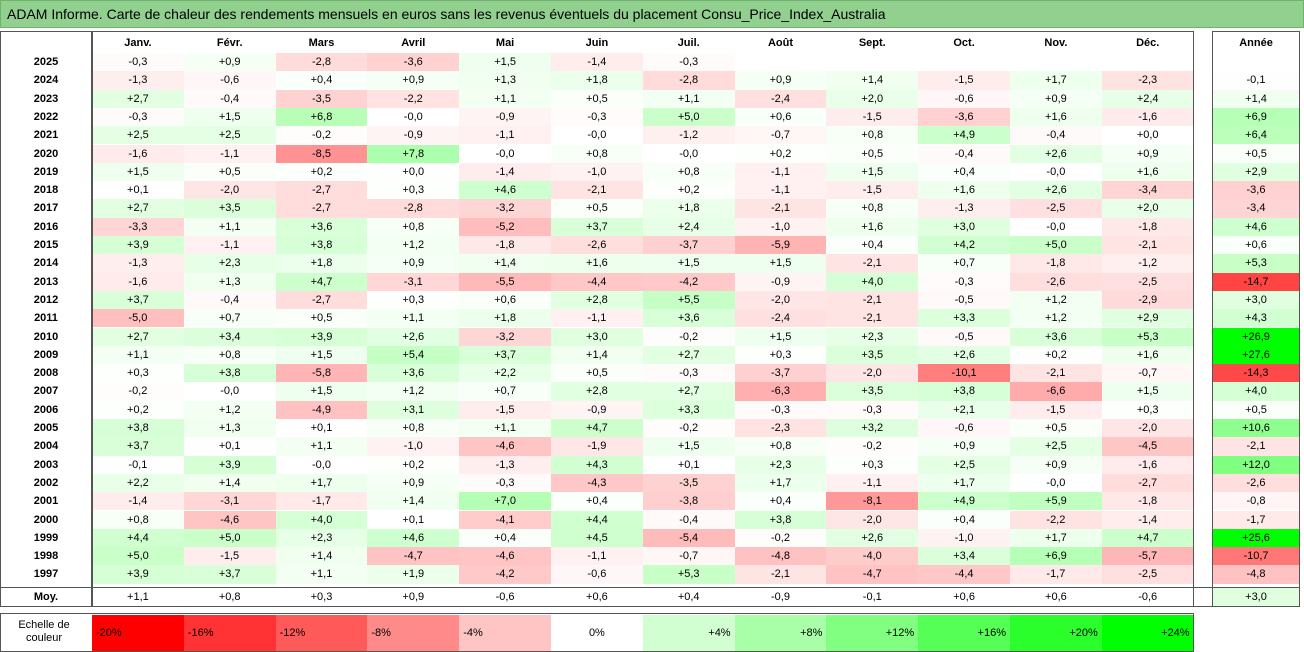 The image size is (1304, 652). I want to click on month-header: Nov., so click(1056, 43).